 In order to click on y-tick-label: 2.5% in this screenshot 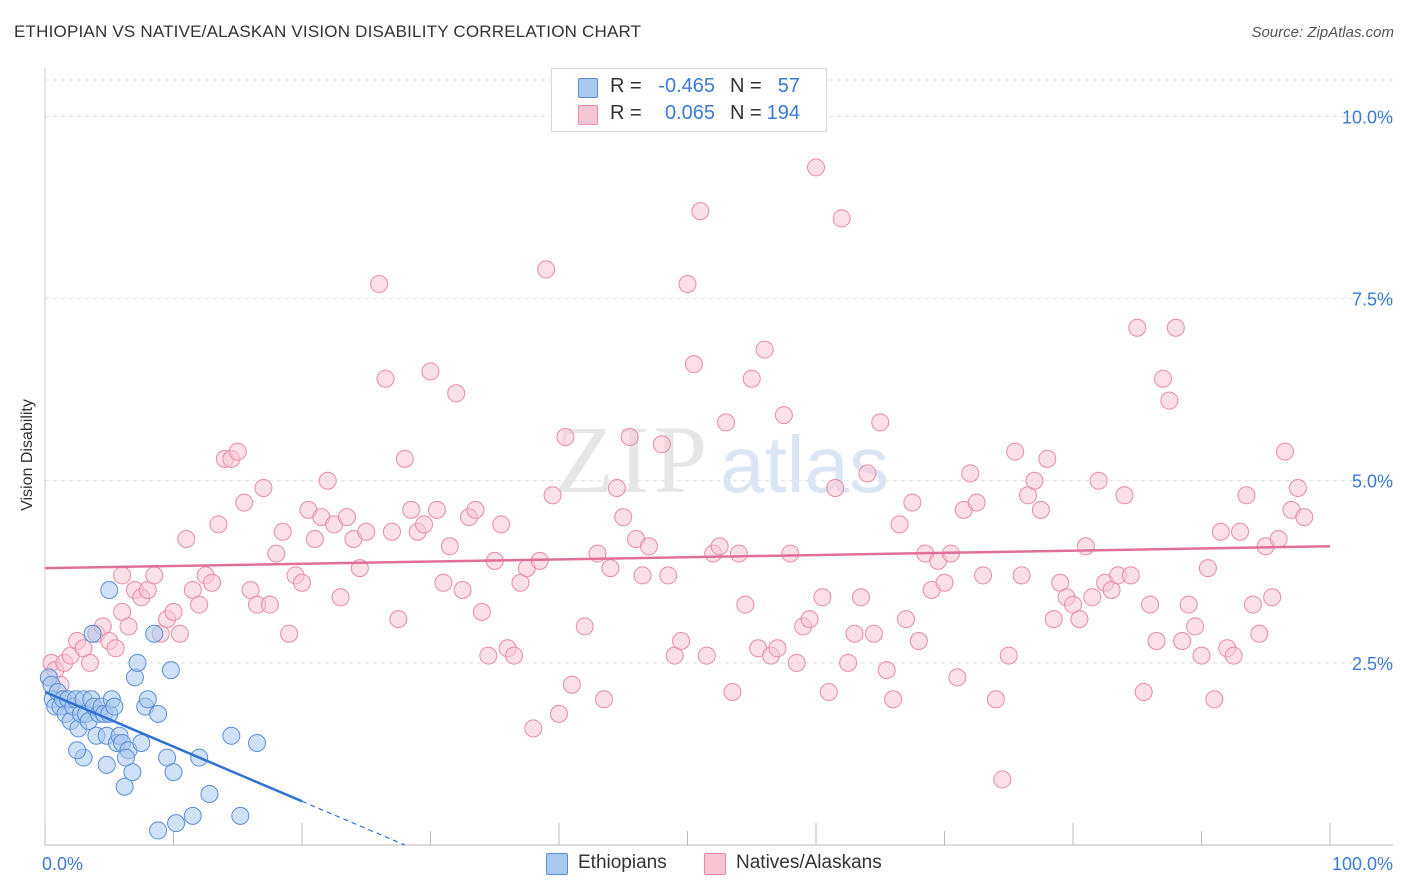, I will do `click(1372, 664)`.